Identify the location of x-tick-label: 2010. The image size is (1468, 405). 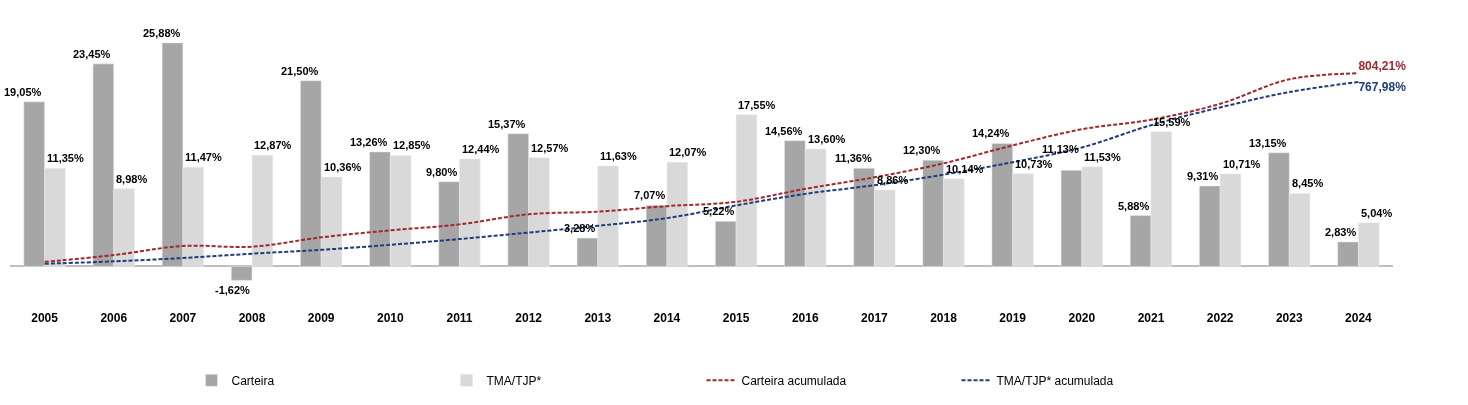
(390, 318).